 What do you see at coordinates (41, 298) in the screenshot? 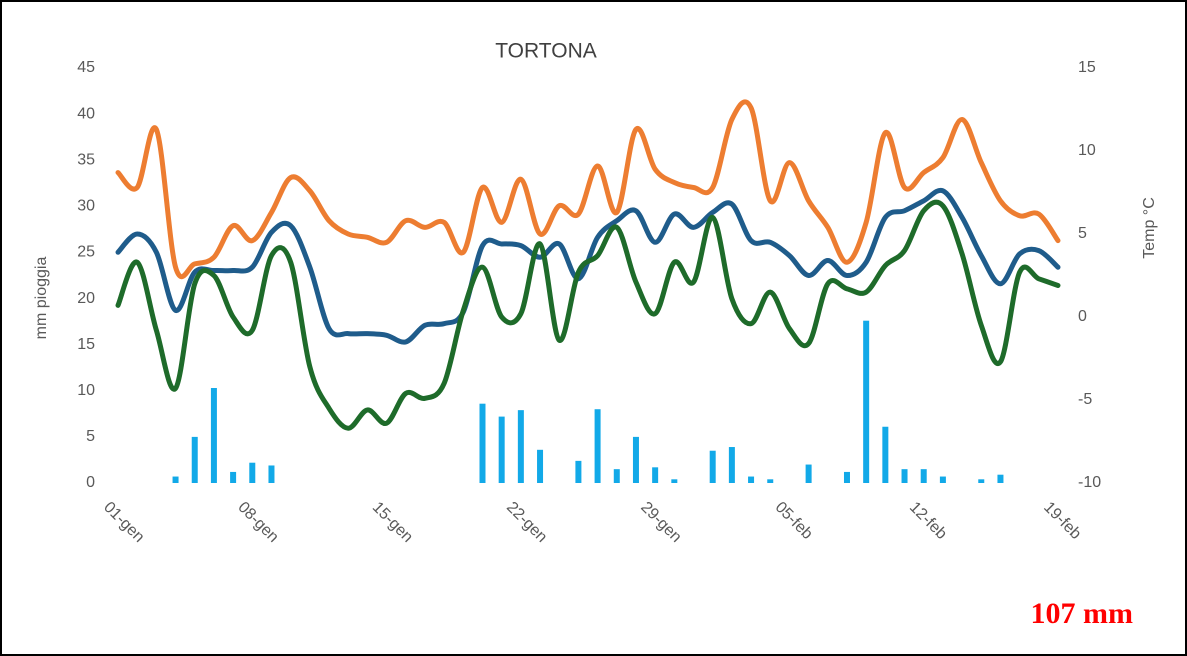
I see `y-axis-label: mm pioggia` at bounding box center [41, 298].